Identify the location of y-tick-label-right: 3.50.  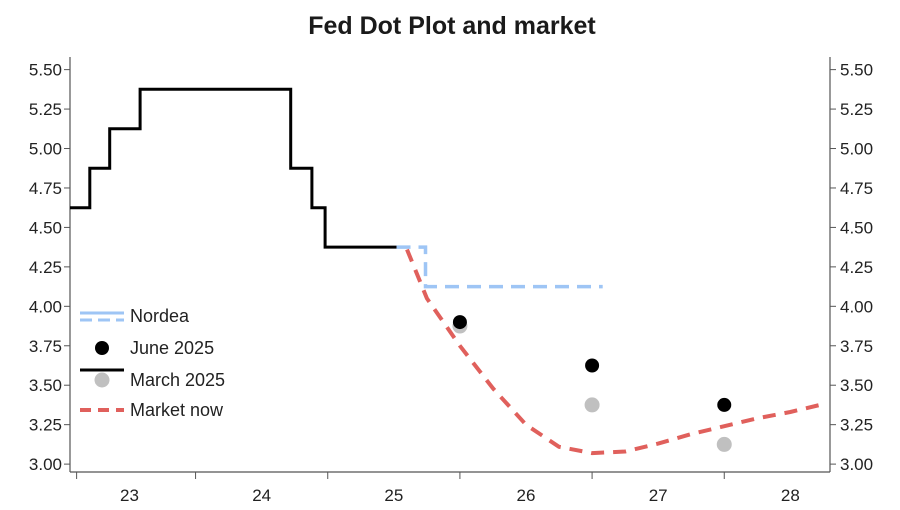
(856, 385).